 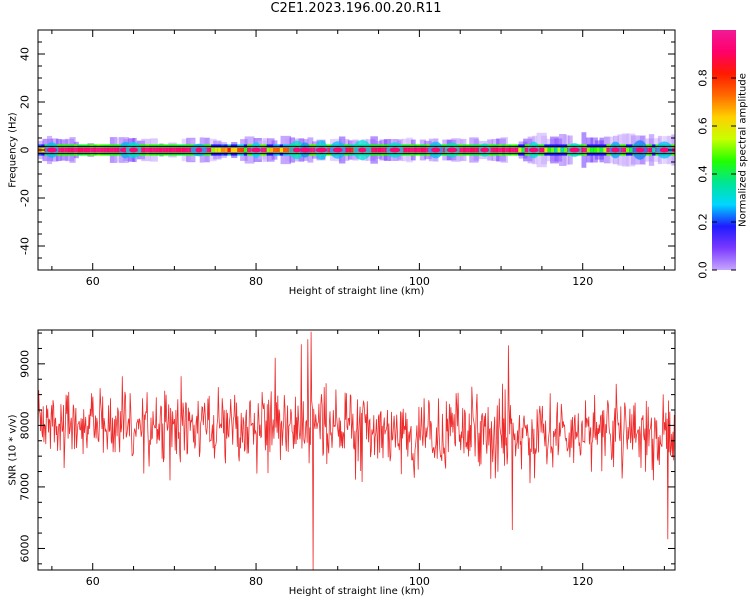 What do you see at coordinates (93, 281) in the screenshot?
I see `spectrogram-xtick-label: 60` at bounding box center [93, 281].